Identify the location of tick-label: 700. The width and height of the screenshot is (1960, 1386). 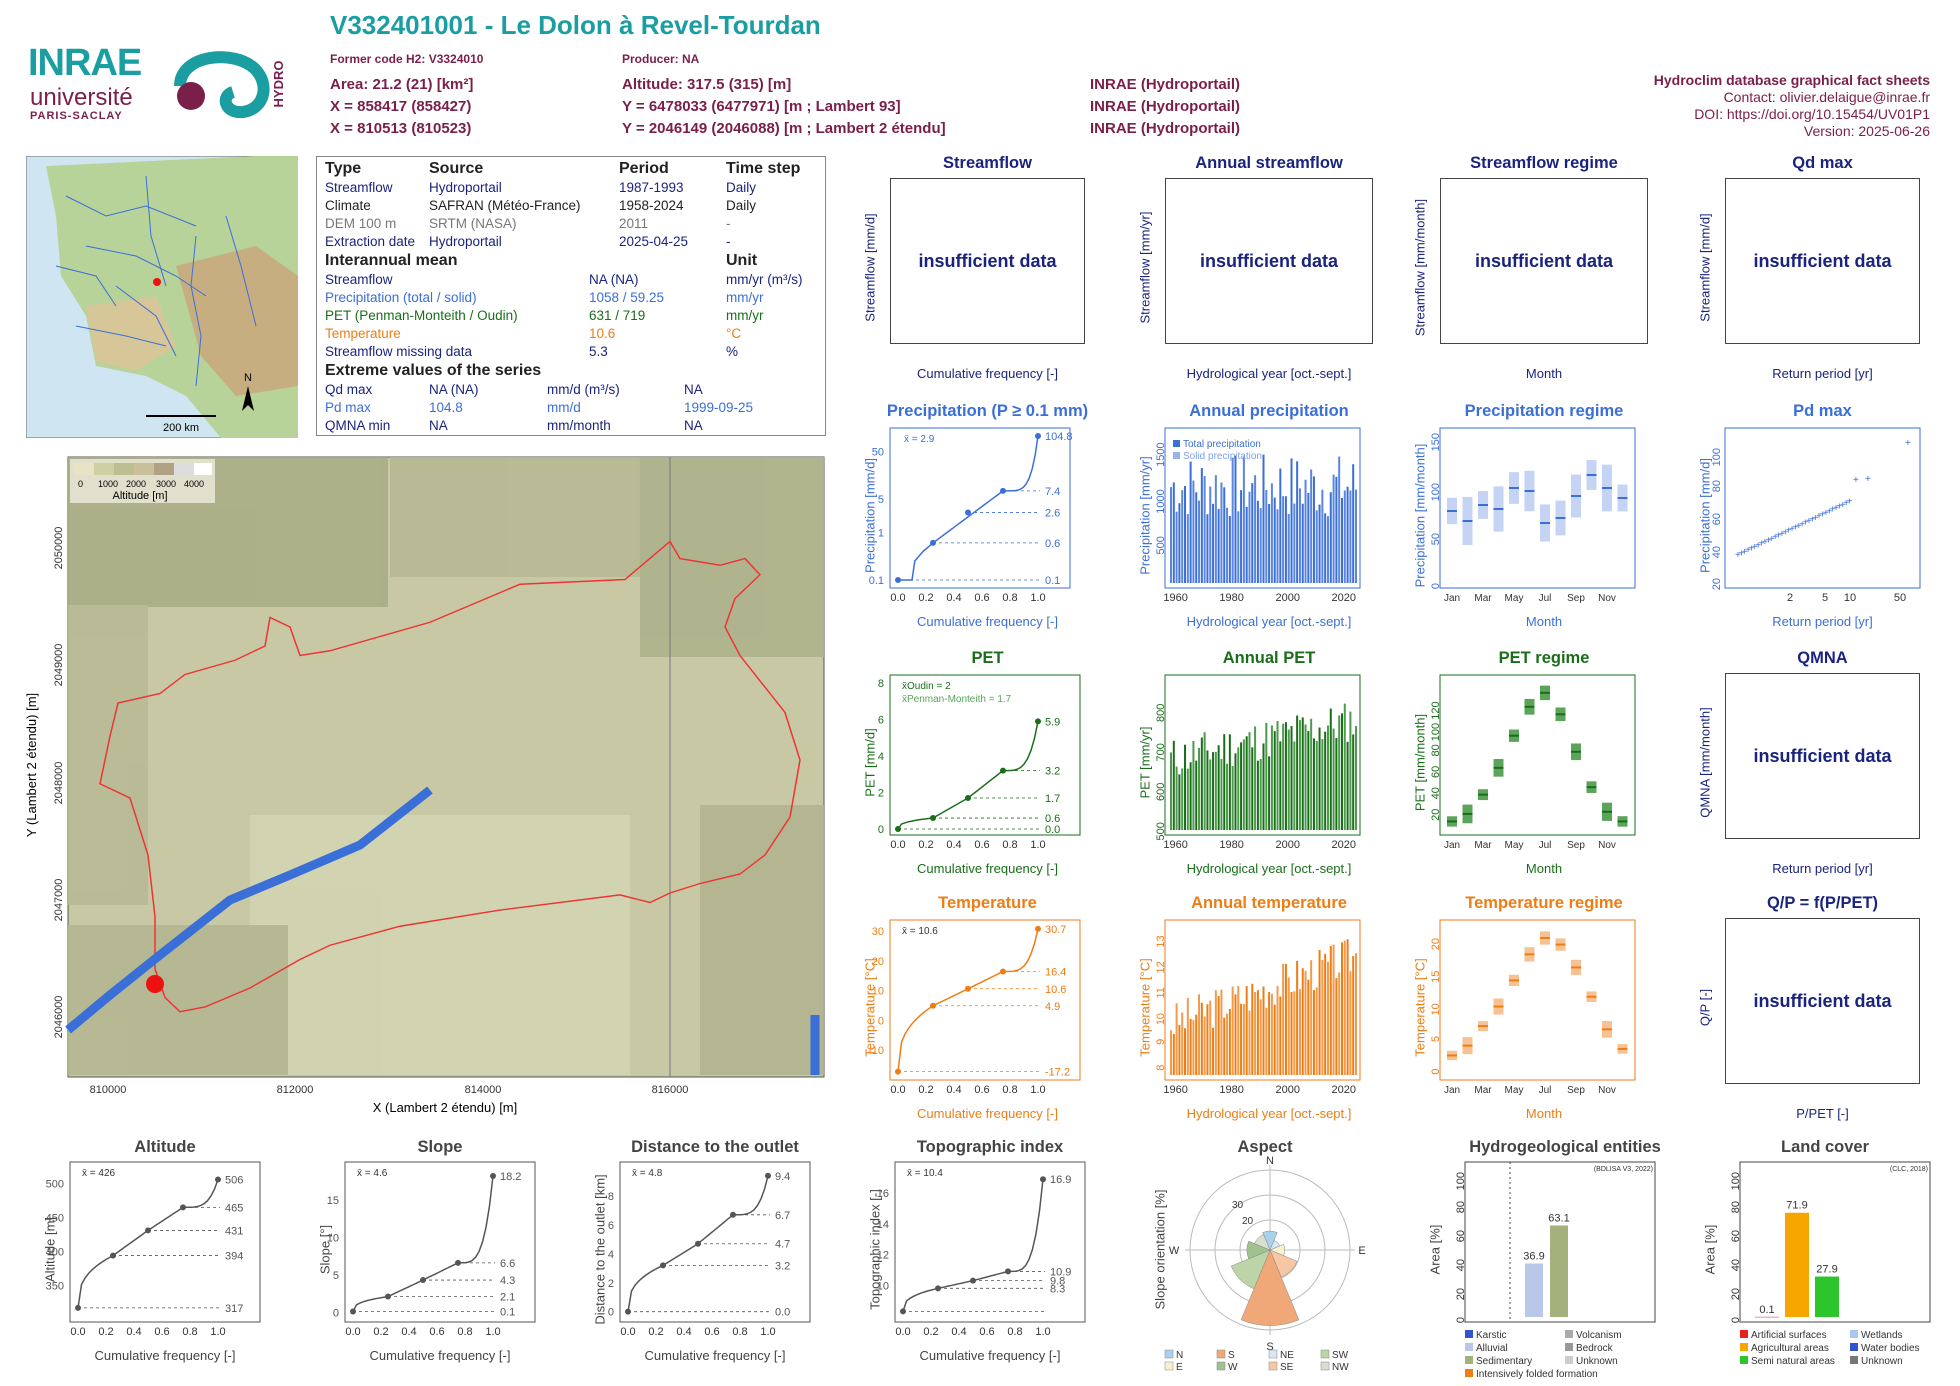
(1161, 752).